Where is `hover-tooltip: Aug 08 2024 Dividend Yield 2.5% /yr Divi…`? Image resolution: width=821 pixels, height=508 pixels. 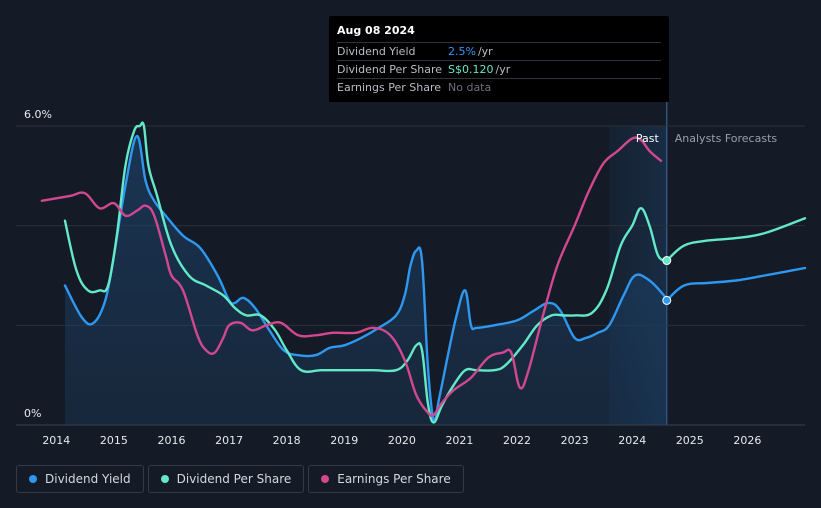
hover-tooltip: Aug 08 2024 Dividend Yield 2.5% /yr Divi… is located at coordinates (499, 59).